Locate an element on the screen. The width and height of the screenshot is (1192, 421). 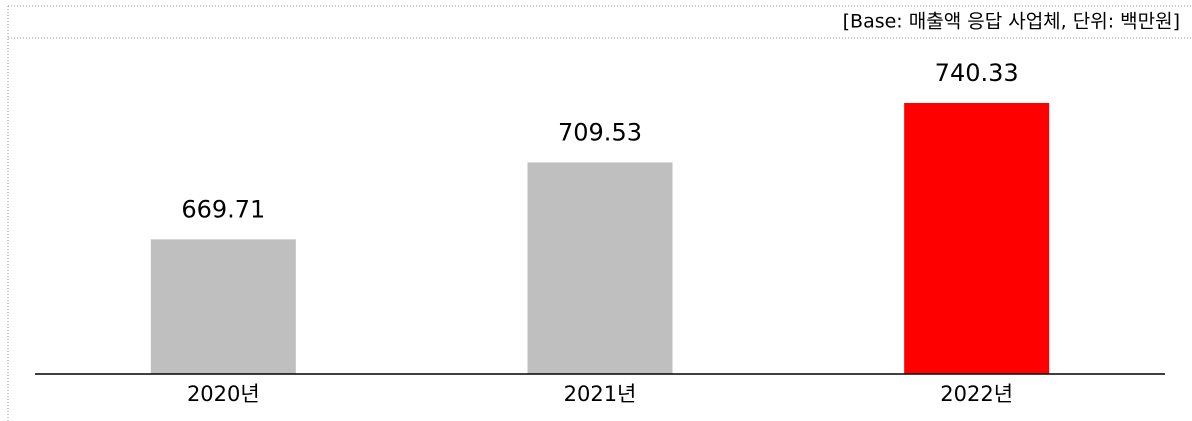
note: [Base: 매출액 응답 사업체, 단위: 백만원] is located at coordinates (1011, 22).